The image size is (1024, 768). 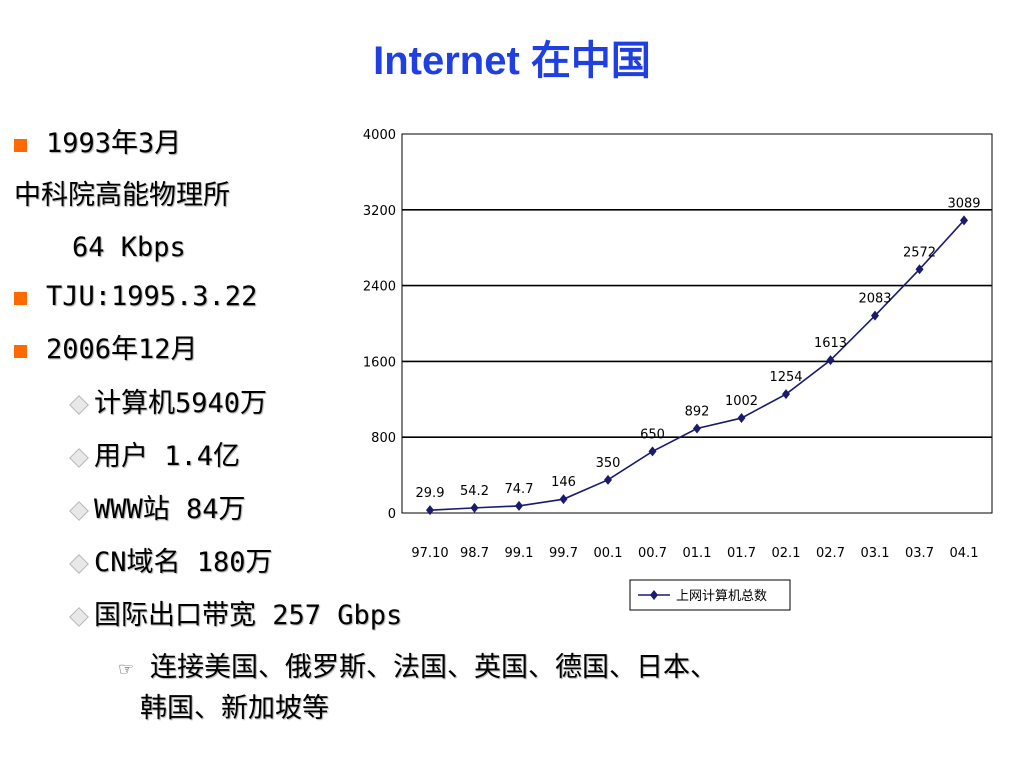 I want to click on item-2006: 2006年12月, so click(x=122, y=349).